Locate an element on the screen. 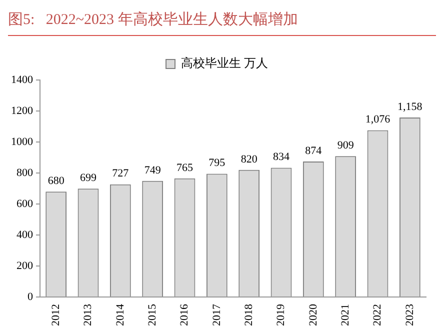  x-tick-label: 2021 is located at coordinates (345, 315).